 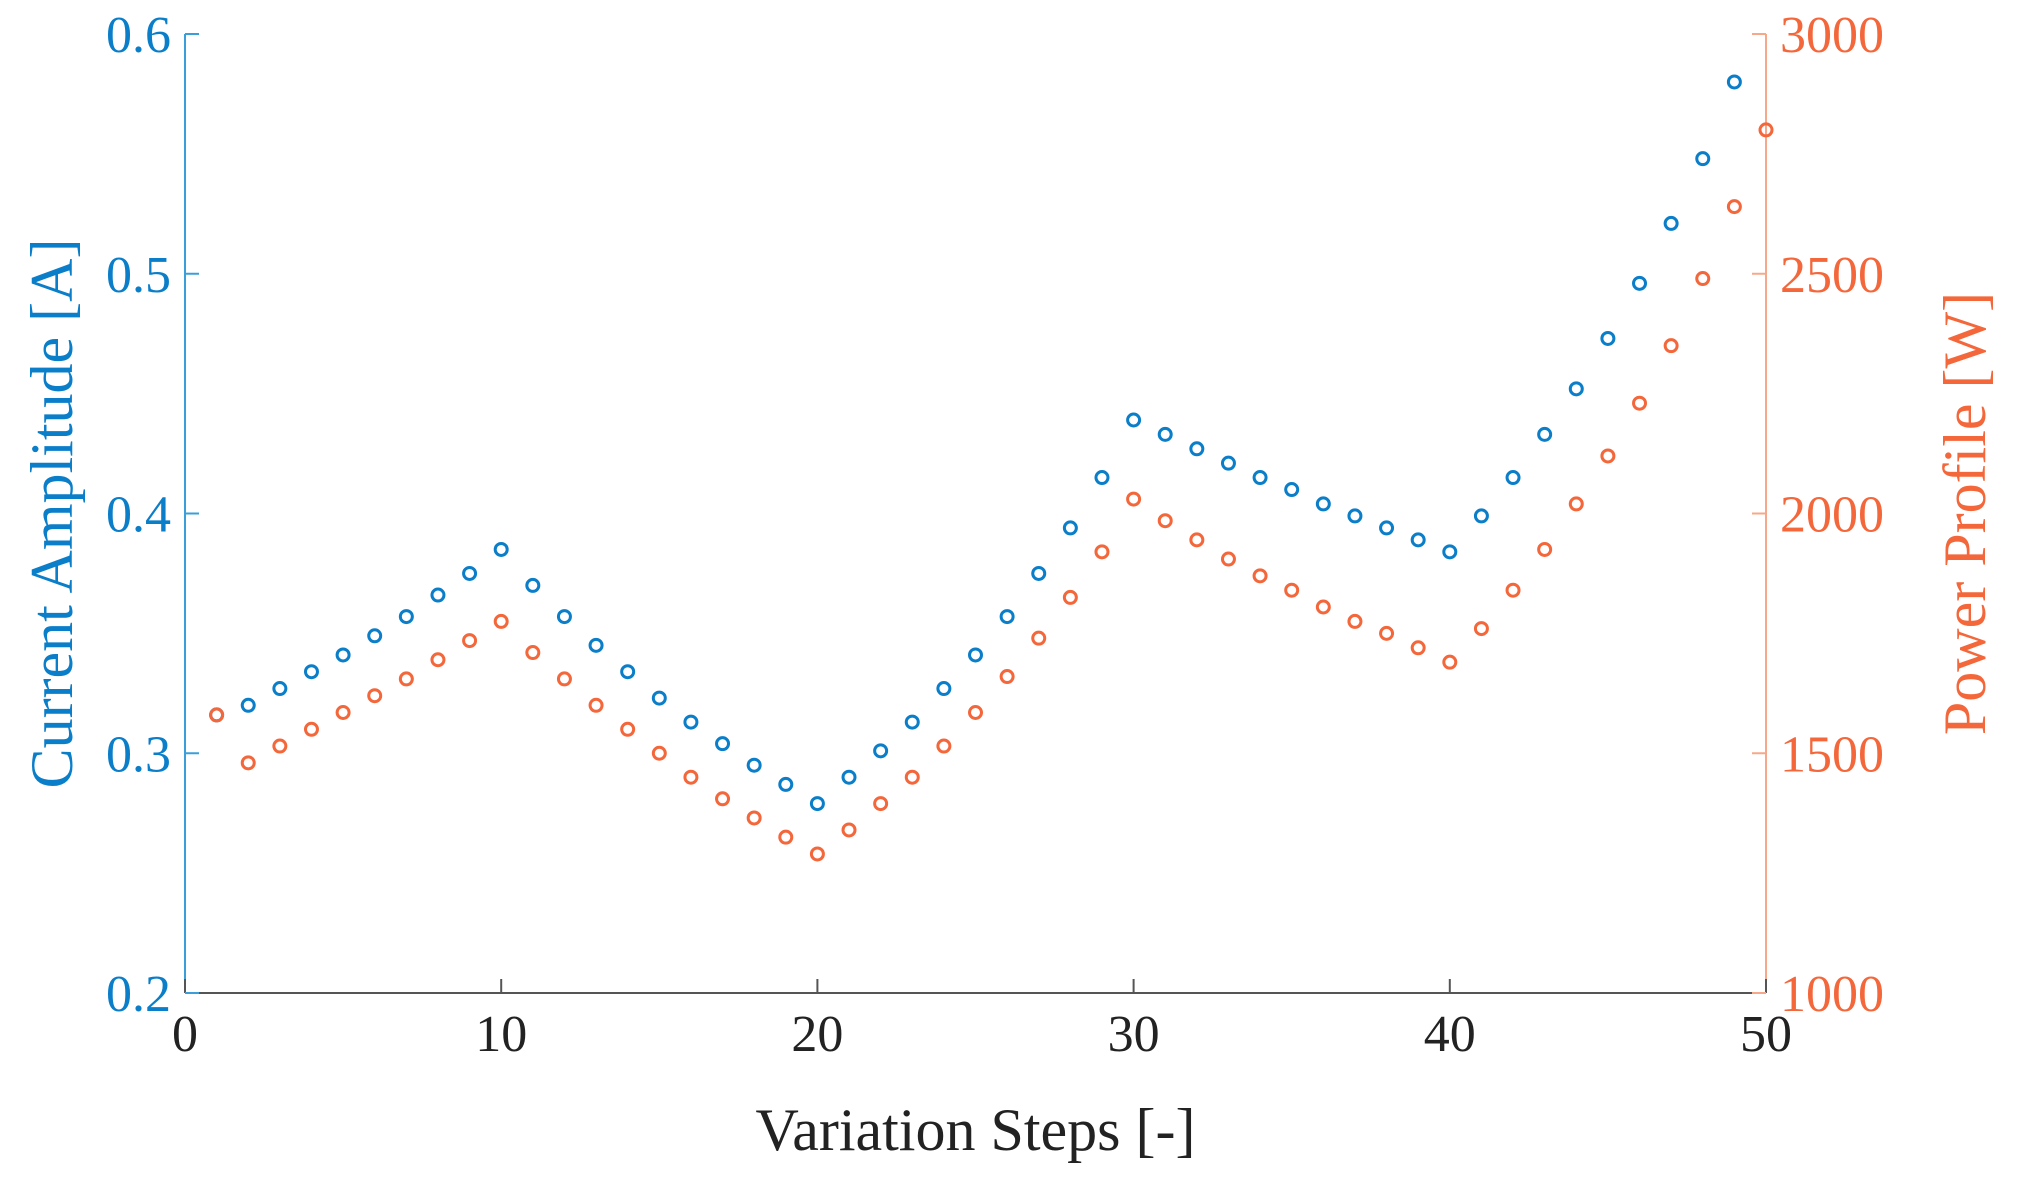 I want to click on left-y-tick-label: 0.6, so click(x=138, y=35).